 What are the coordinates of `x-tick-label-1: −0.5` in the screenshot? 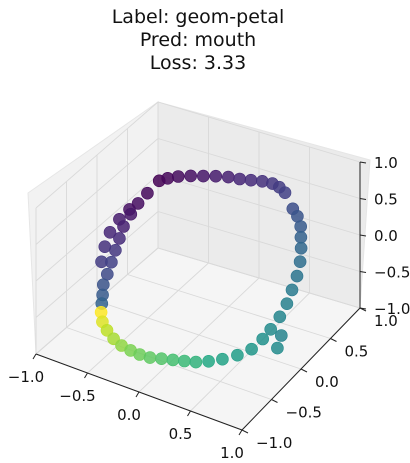 It's located at (77, 396).